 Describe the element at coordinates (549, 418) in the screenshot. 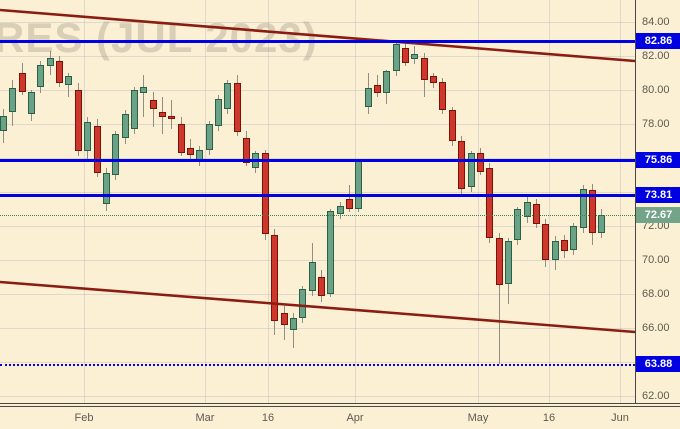

I see `x-axis-label: 16` at that location.